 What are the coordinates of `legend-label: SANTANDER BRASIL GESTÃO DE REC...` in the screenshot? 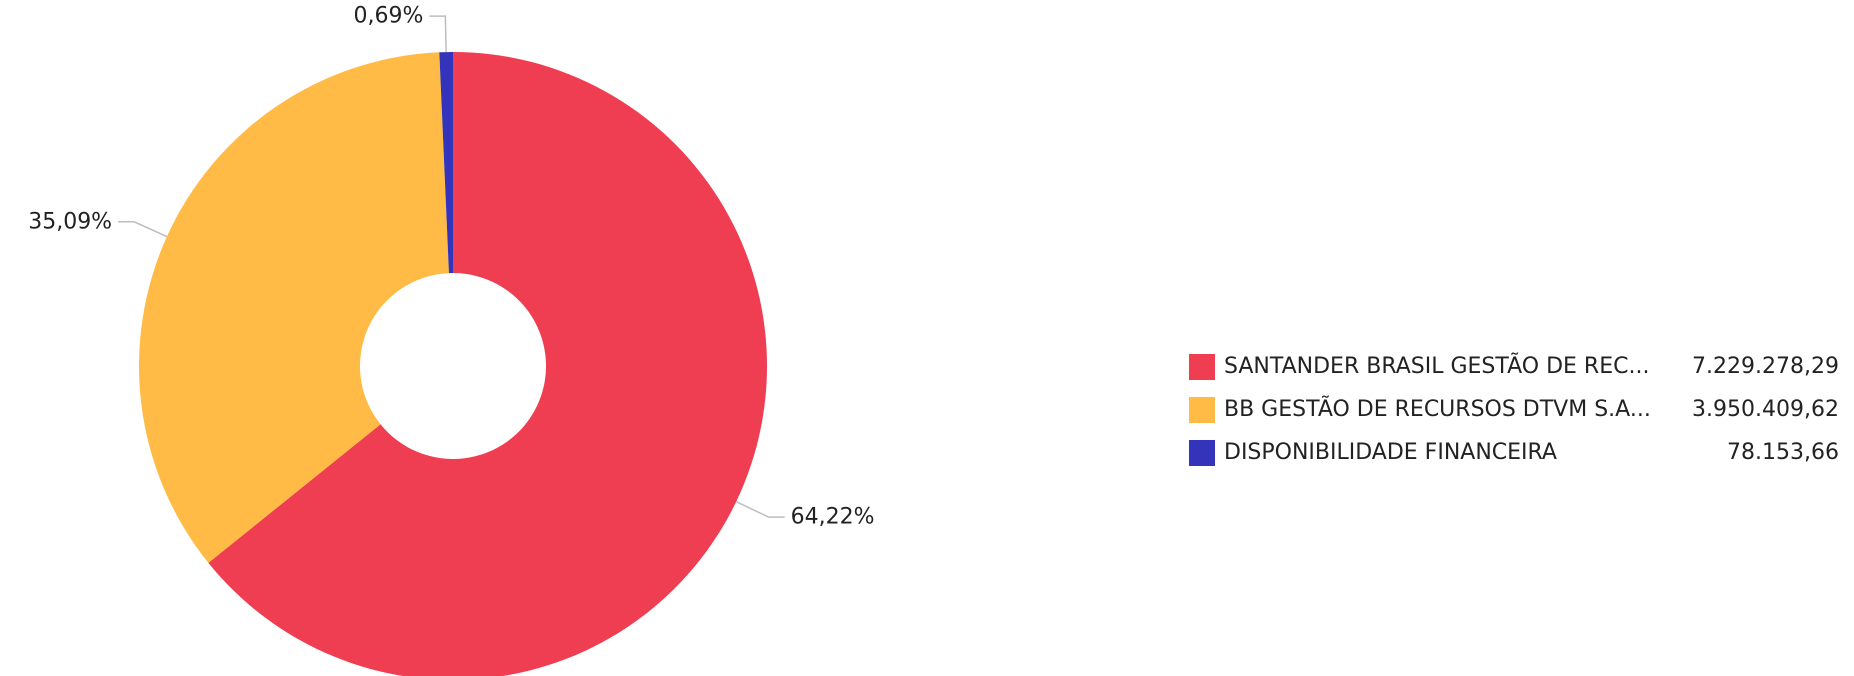 It's located at (1437, 366).